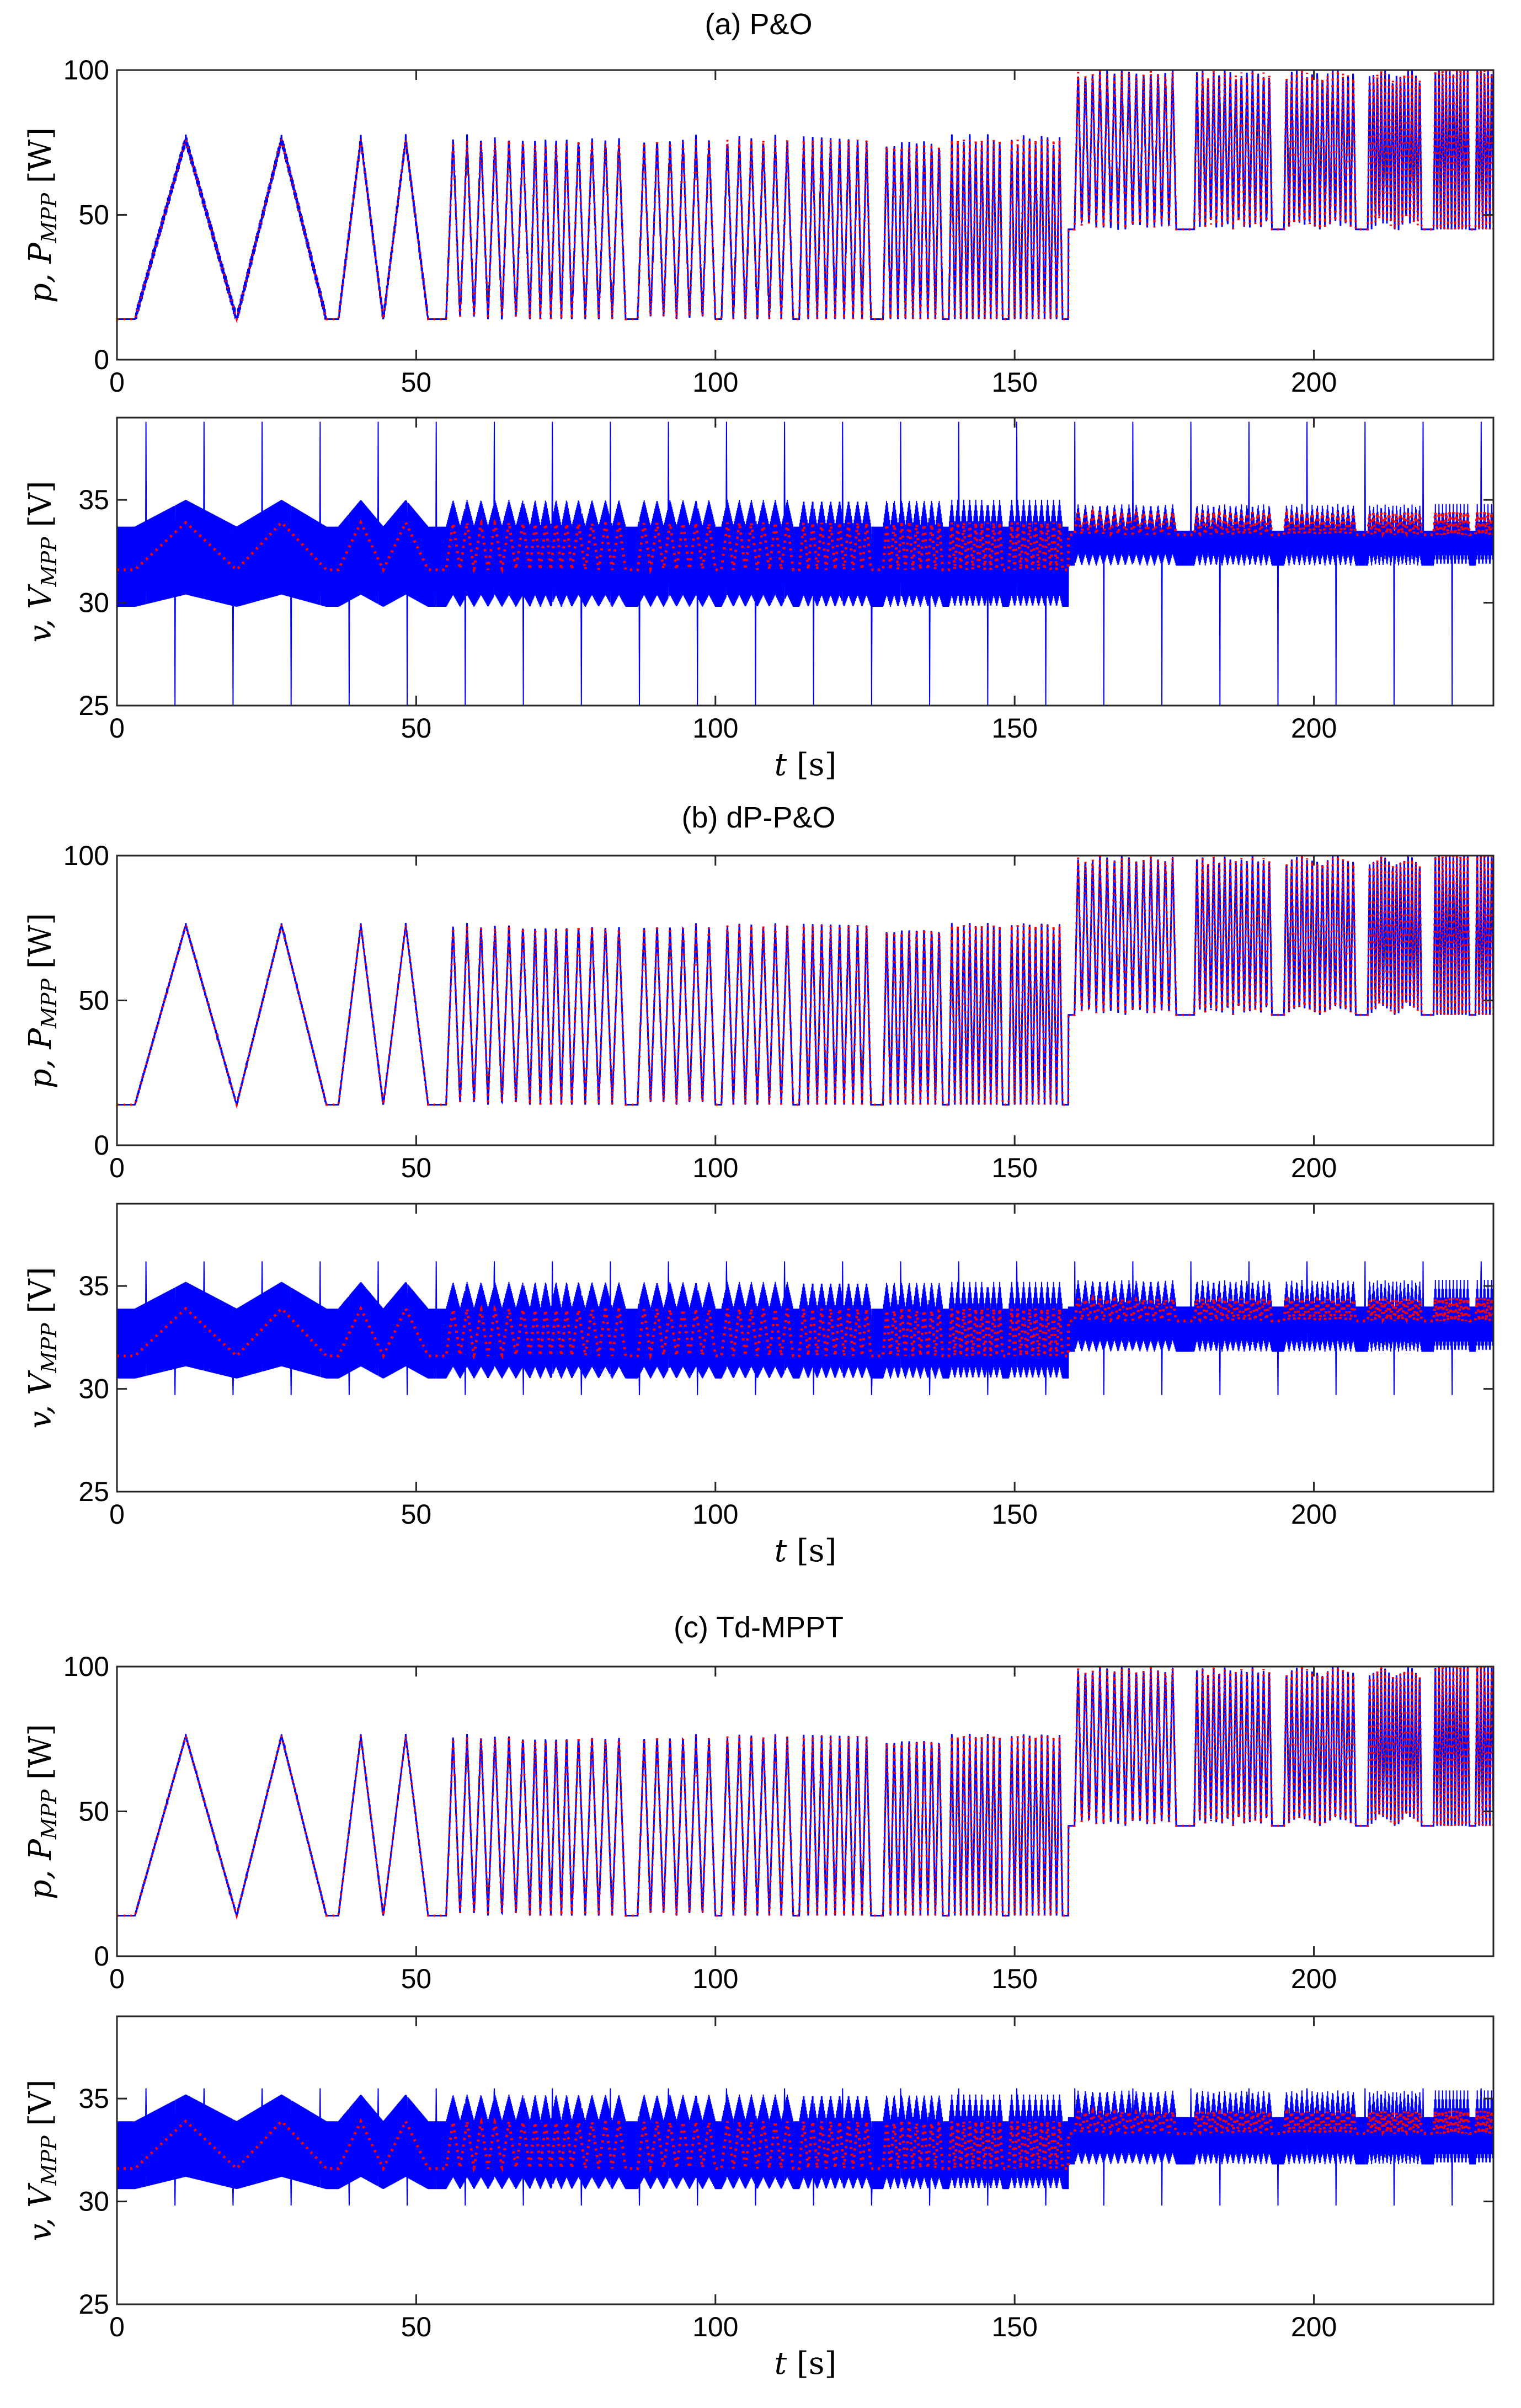 Image resolution: width=1521 pixels, height=2408 pixels. Describe the element at coordinates (806, 2364) in the screenshot. I see `xlabel-c: t [s]` at that location.